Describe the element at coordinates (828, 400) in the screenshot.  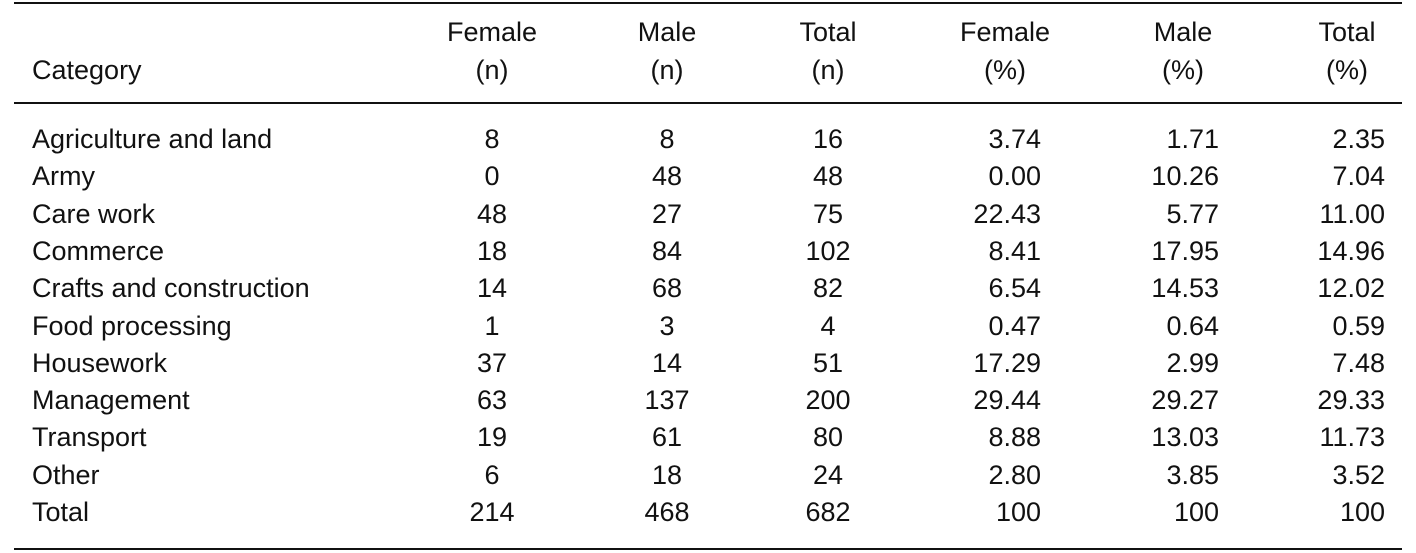
I see `table-cell: 200` at that location.